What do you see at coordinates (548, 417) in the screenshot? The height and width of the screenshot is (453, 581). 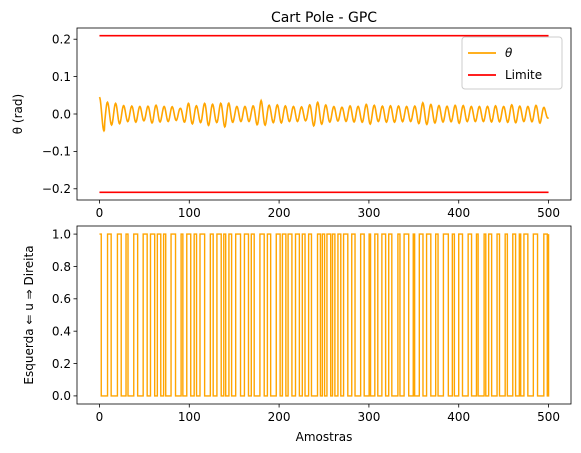 I see `bottom-x-tick-label: 500` at bounding box center [548, 417].